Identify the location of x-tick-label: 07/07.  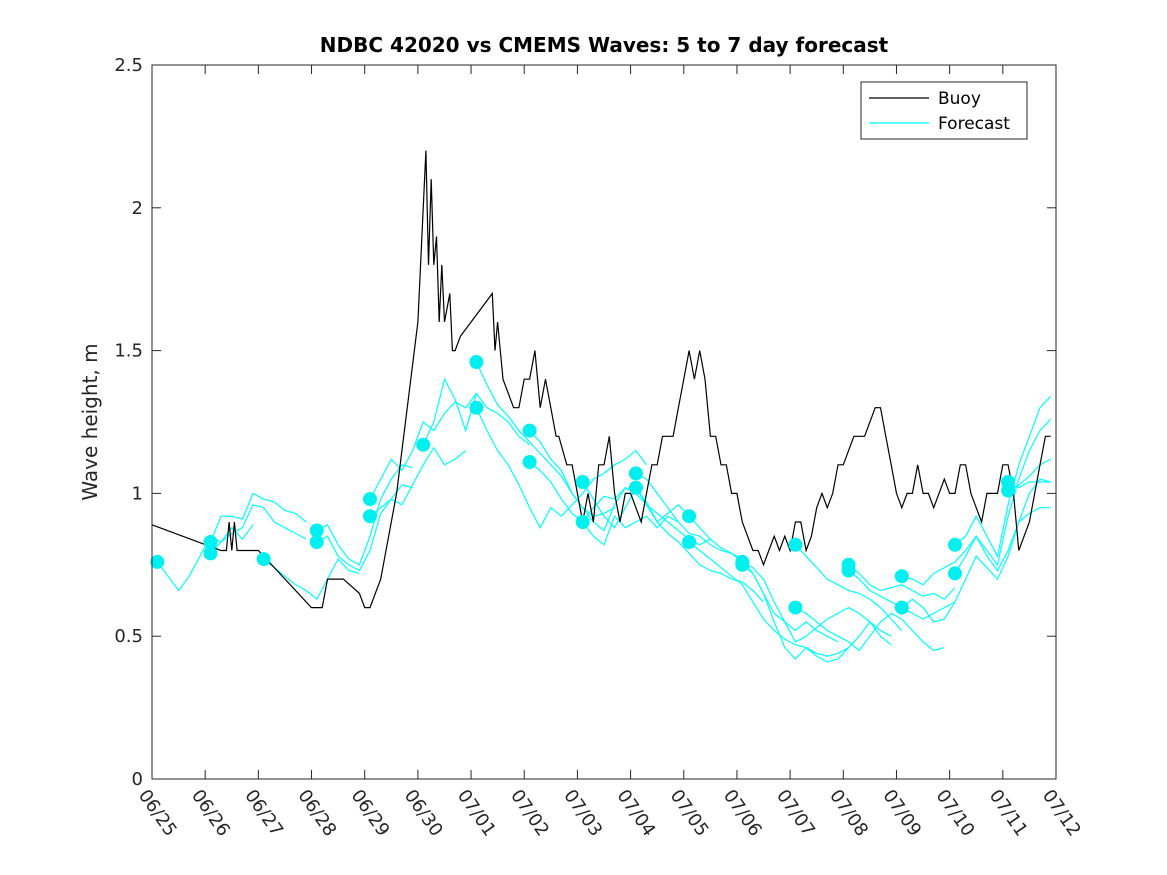
(795, 813).